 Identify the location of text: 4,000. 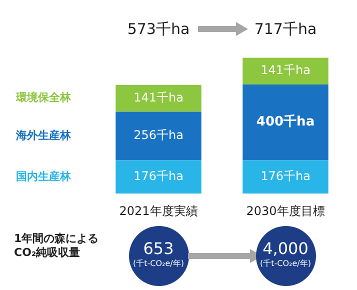
(286, 248).